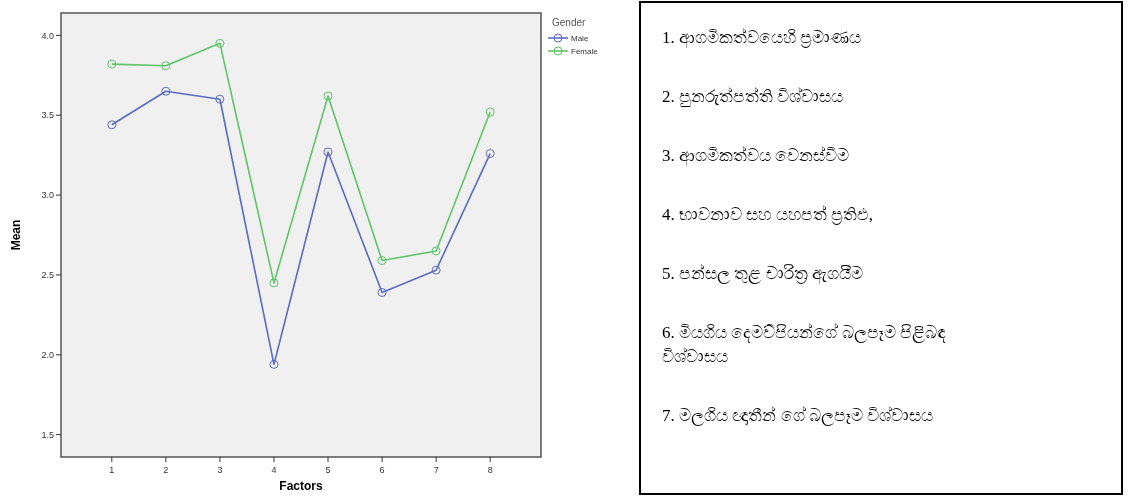  Describe the element at coordinates (112, 470) in the screenshot. I see `x-tick-label: 1` at that location.